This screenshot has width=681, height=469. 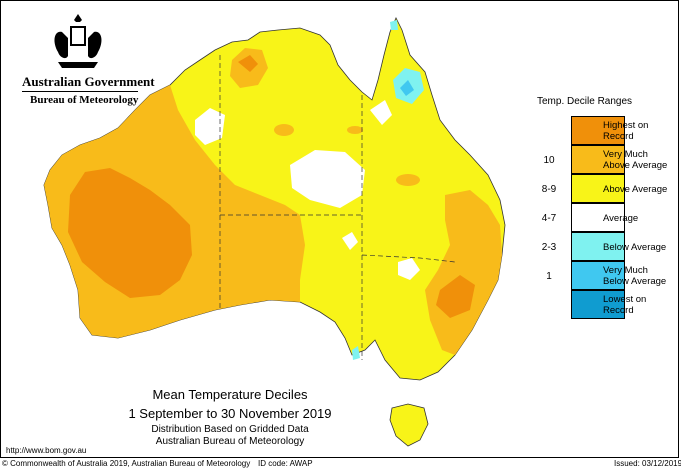 I want to click on legend-range: 10, so click(x=549, y=160).